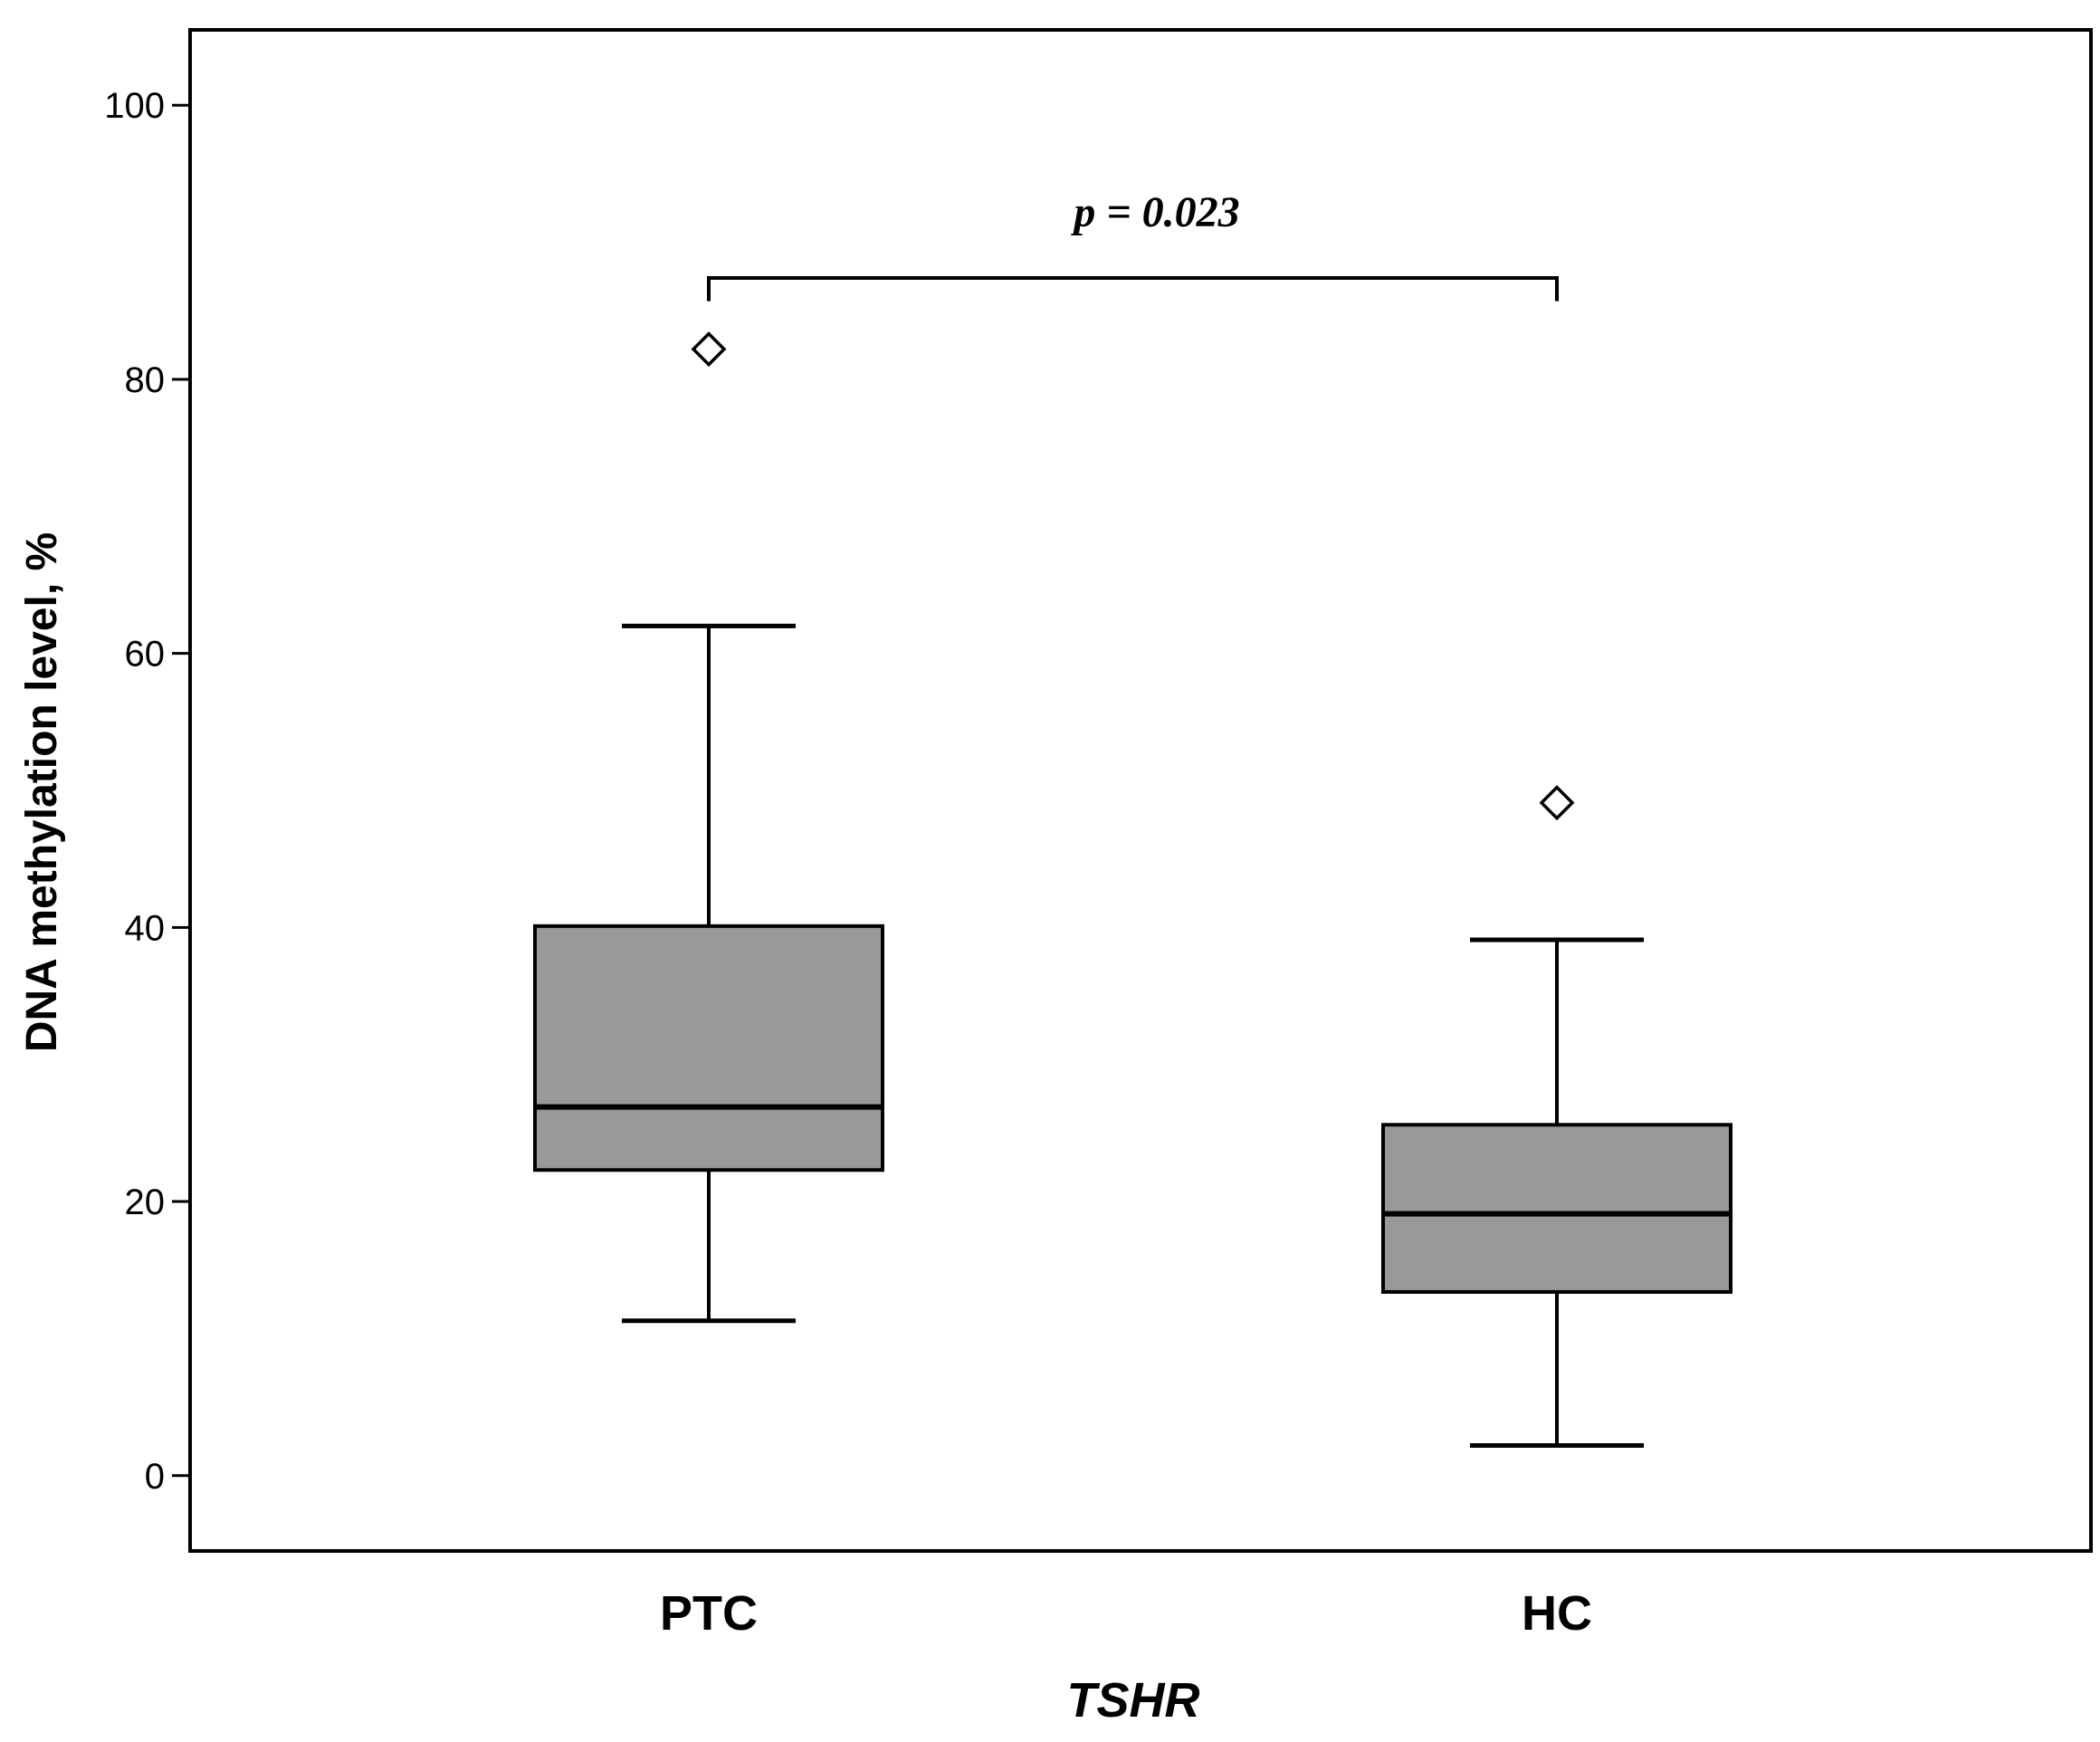 This screenshot has height=1742, width=2100. I want to click on x-axis-title: TSHR, so click(1133, 1701).